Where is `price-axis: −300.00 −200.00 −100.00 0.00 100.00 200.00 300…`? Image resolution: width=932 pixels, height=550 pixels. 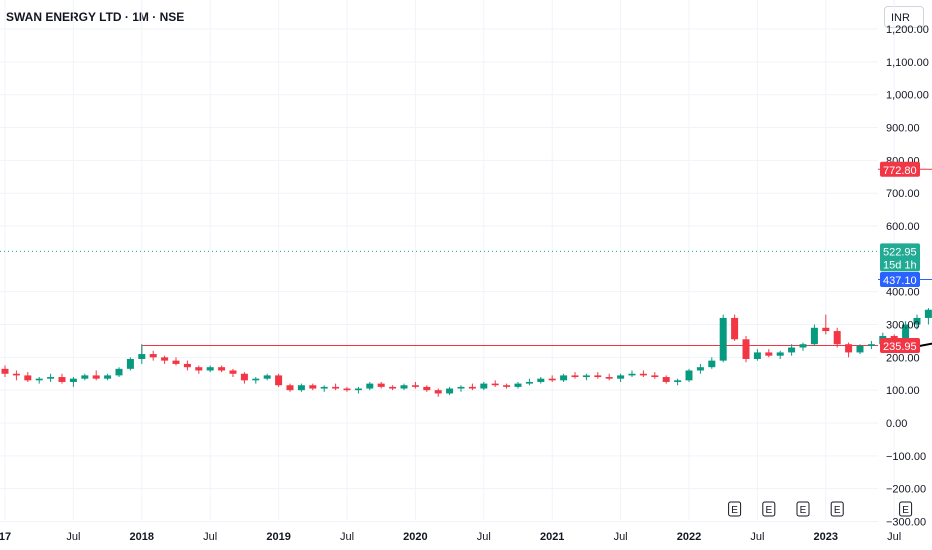
price-axis: −300.00 −200.00 −100.00 0.00 100.00 200.00 300… is located at coordinates (907, 276).